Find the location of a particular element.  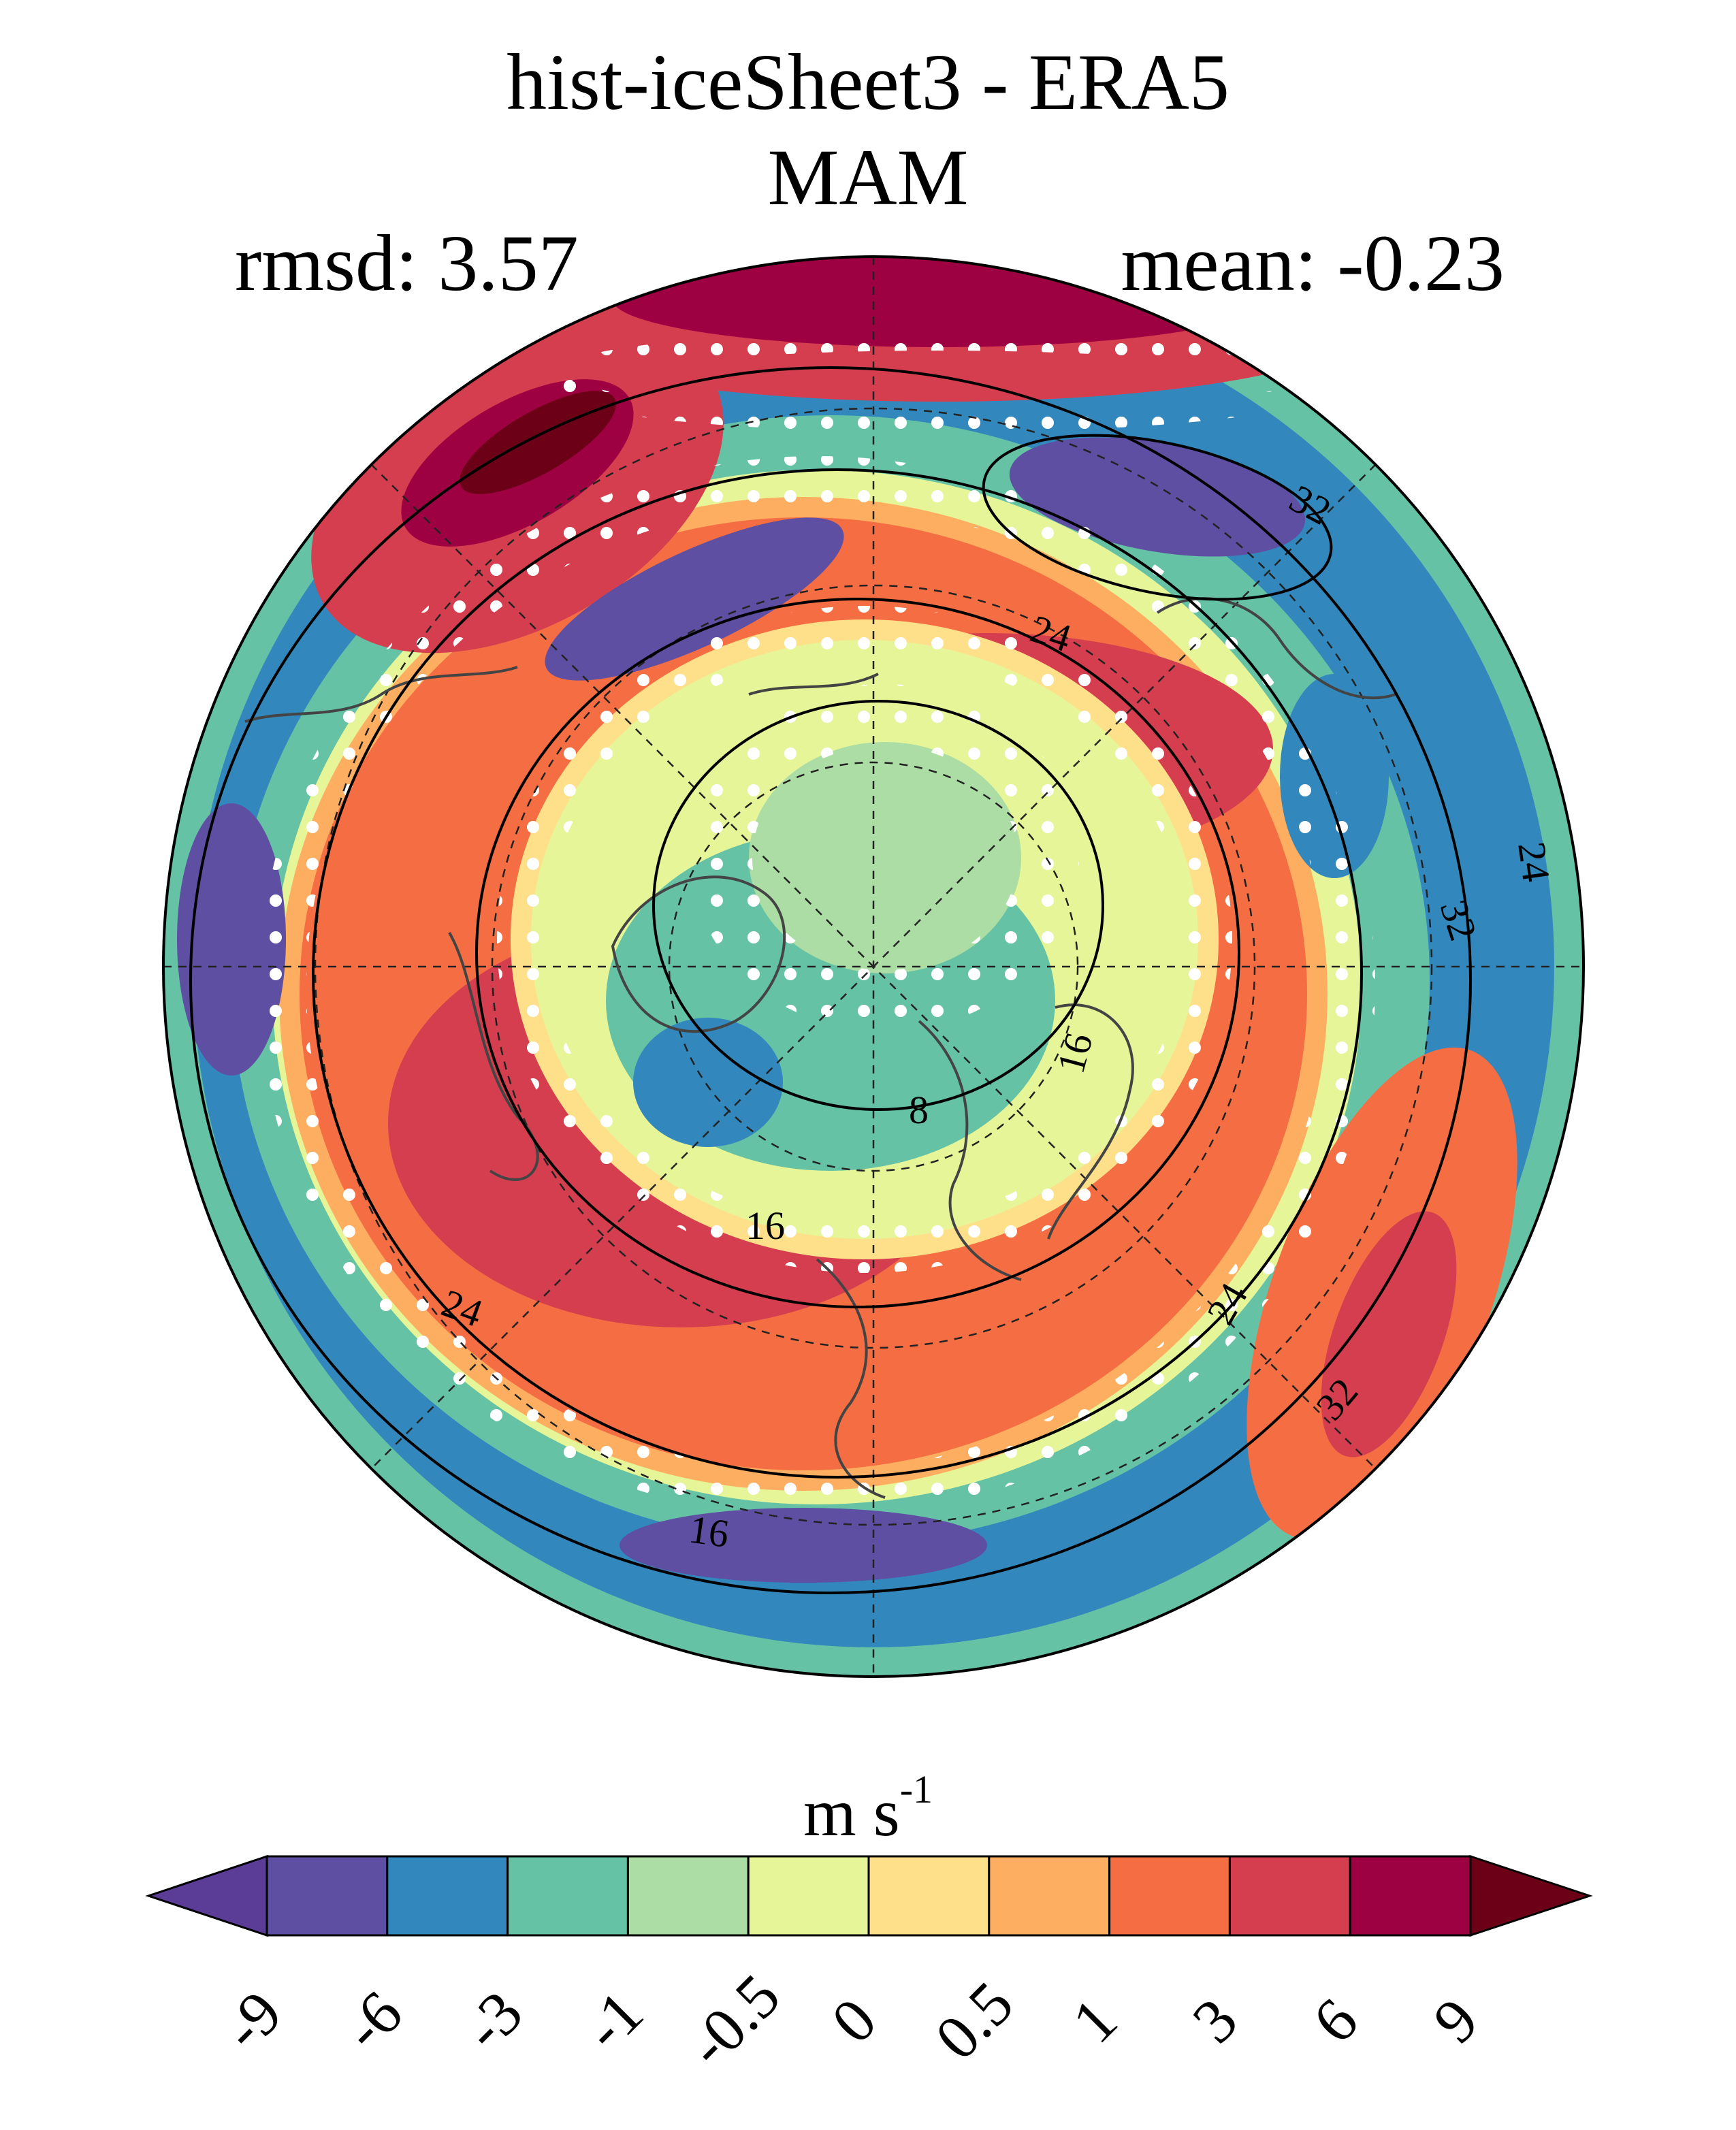

colorbar-tick-label: -1 is located at coordinates (613, 2020).